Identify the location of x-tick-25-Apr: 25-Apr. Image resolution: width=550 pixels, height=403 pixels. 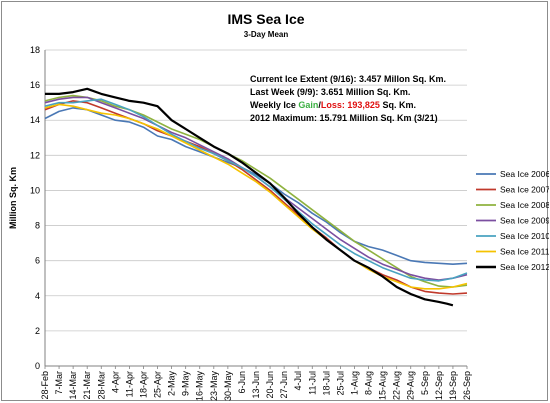
(158, 384).